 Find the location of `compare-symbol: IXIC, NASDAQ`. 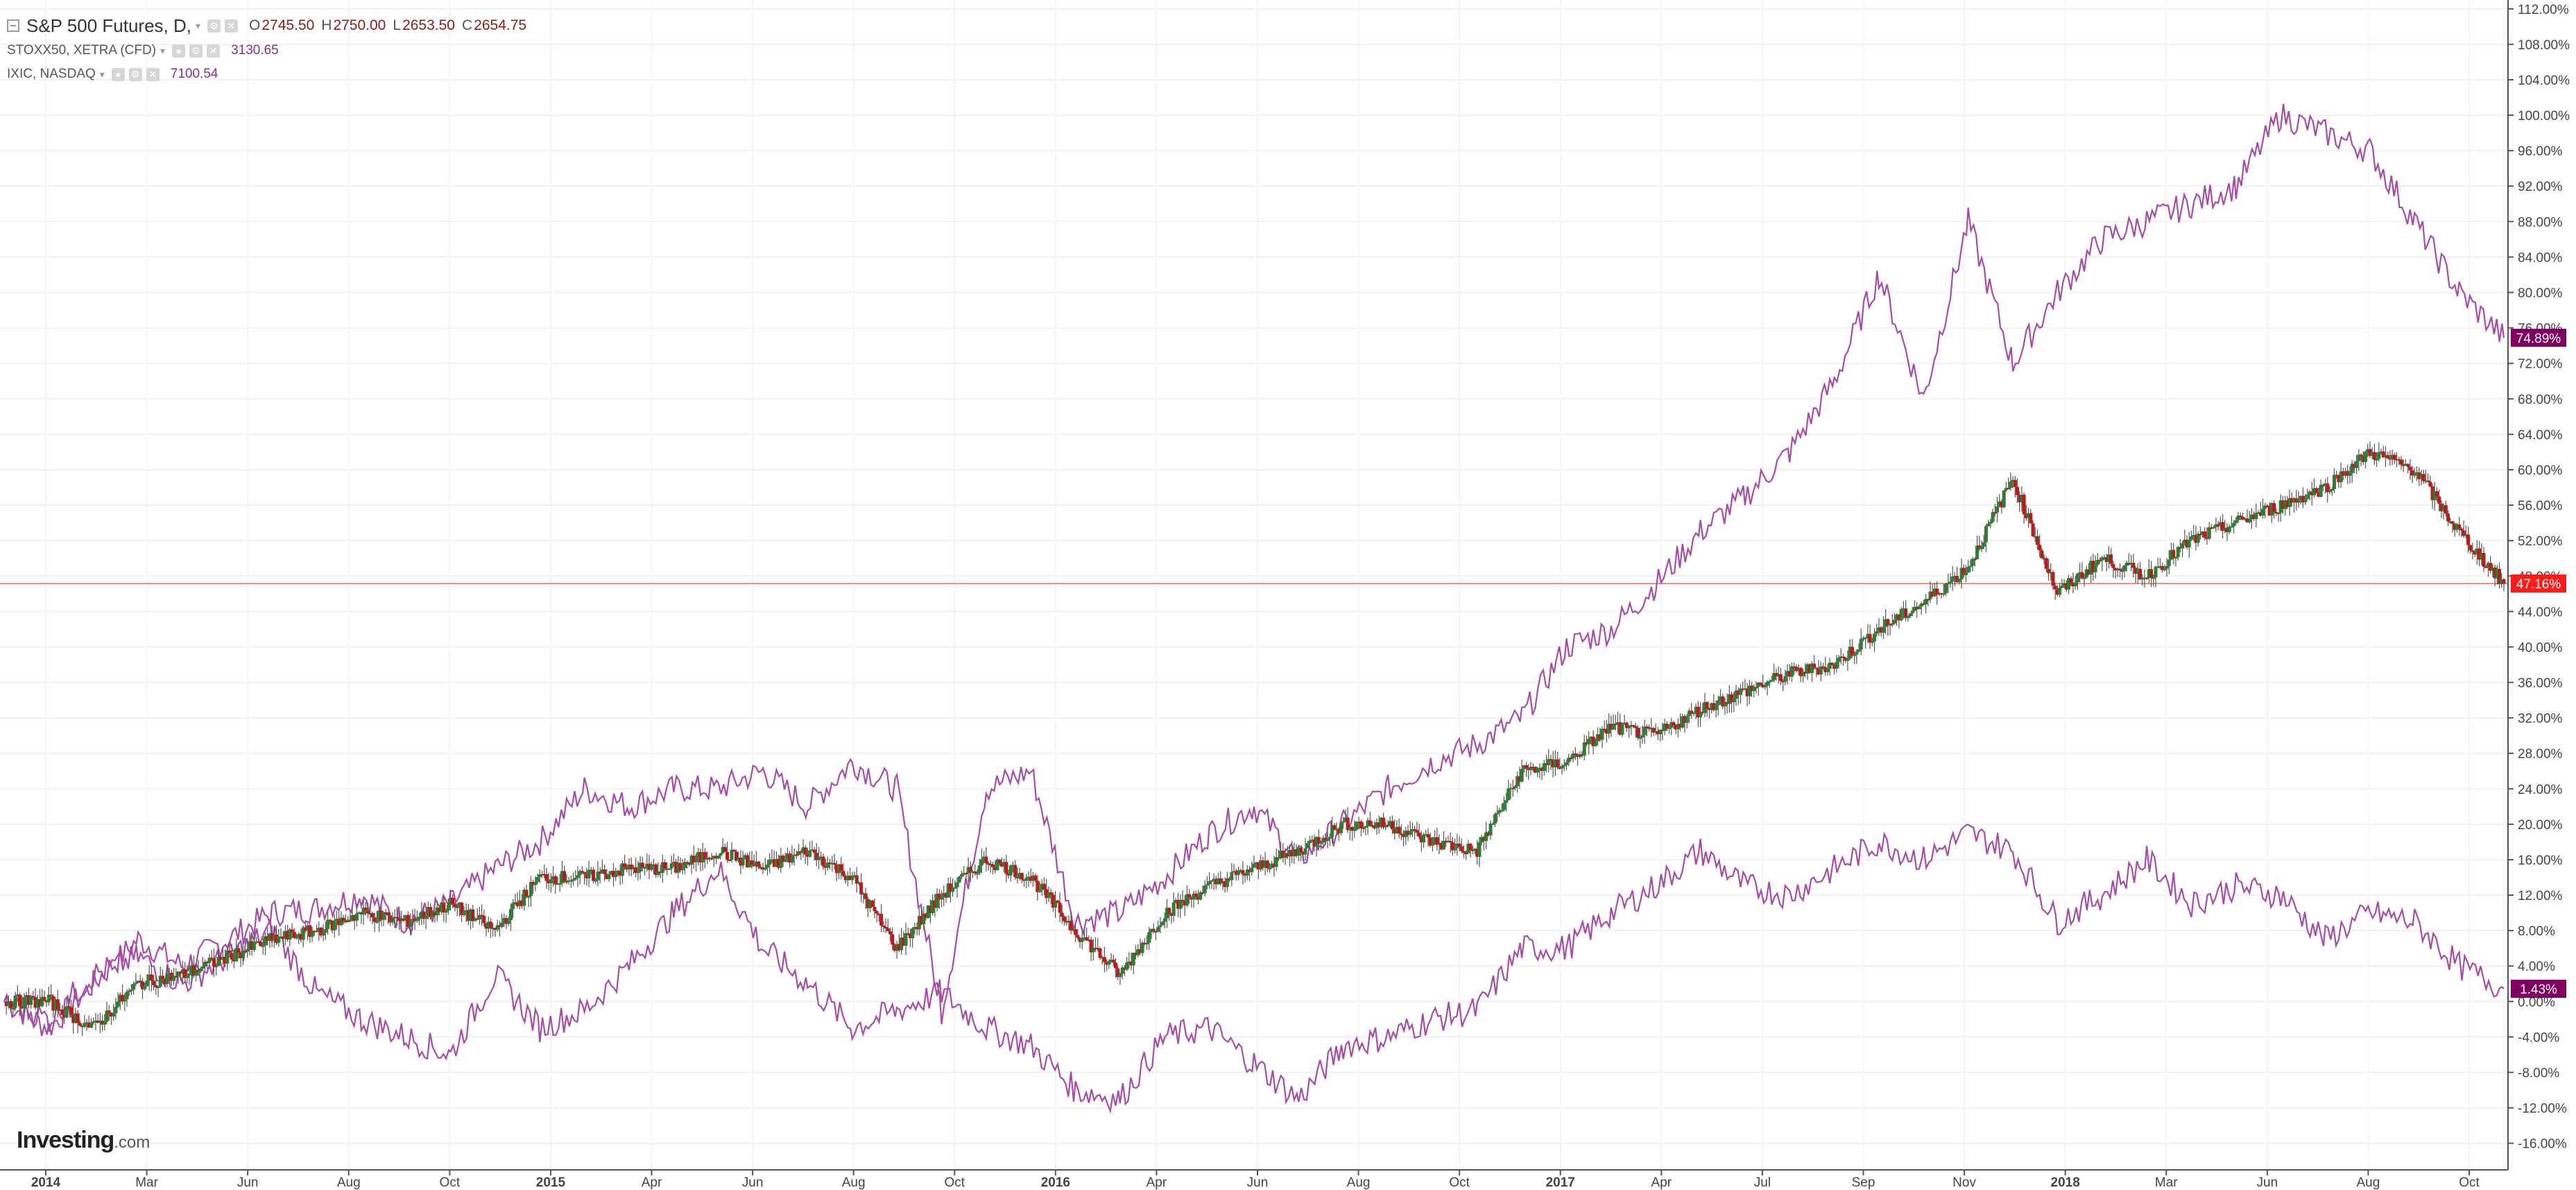

compare-symbol: IXIC, NASDAQ is located at coordinates (51, 74).